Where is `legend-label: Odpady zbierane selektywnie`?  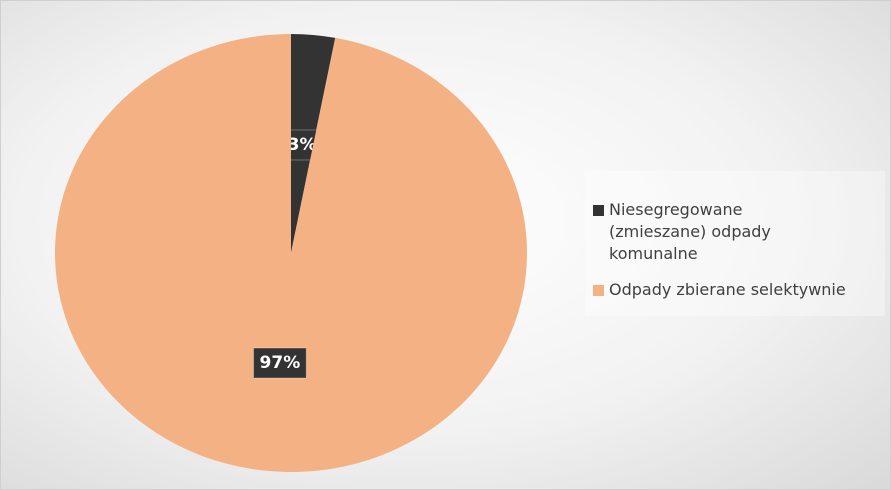 legend-label: Odpady zbierane selektywnie is located at coordinates (727, 289).